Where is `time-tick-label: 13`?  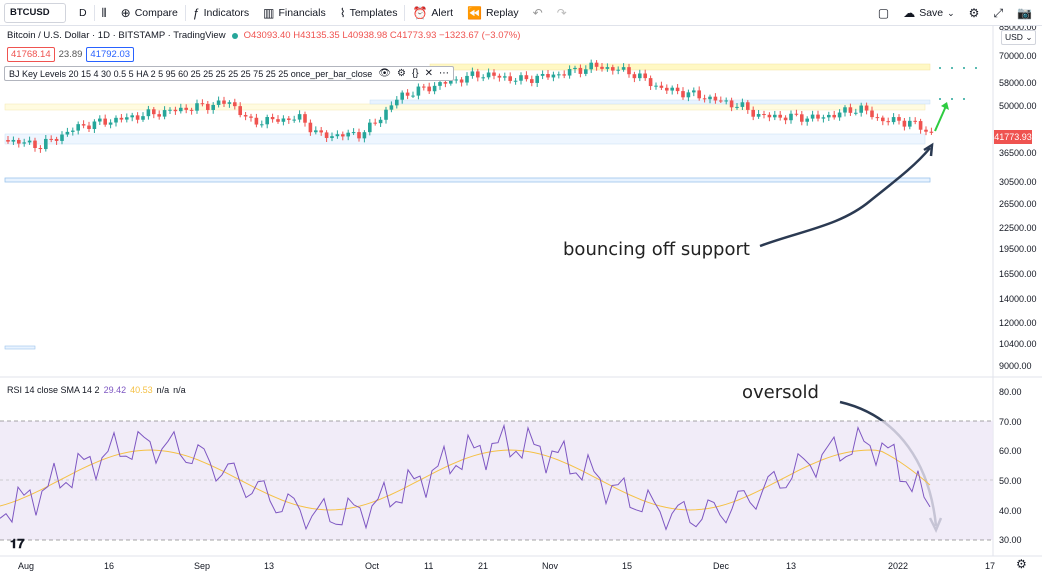
time-tick-label: 13 is located at coordinates (791, 566).